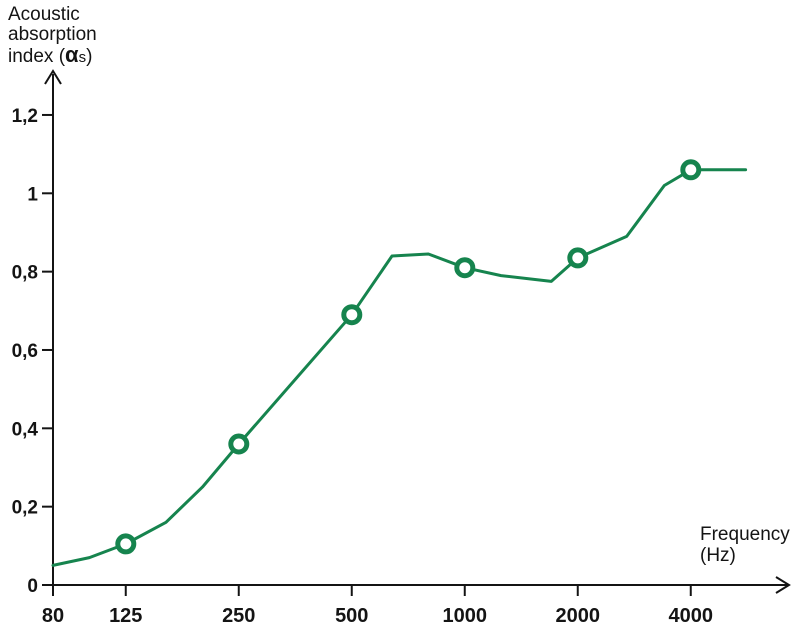 The image size is (800, 631). What do you see at coordinates (238, 616) in the screenshot?
I see `x-tick-label-250: 250` at bounding box center [238, 616].